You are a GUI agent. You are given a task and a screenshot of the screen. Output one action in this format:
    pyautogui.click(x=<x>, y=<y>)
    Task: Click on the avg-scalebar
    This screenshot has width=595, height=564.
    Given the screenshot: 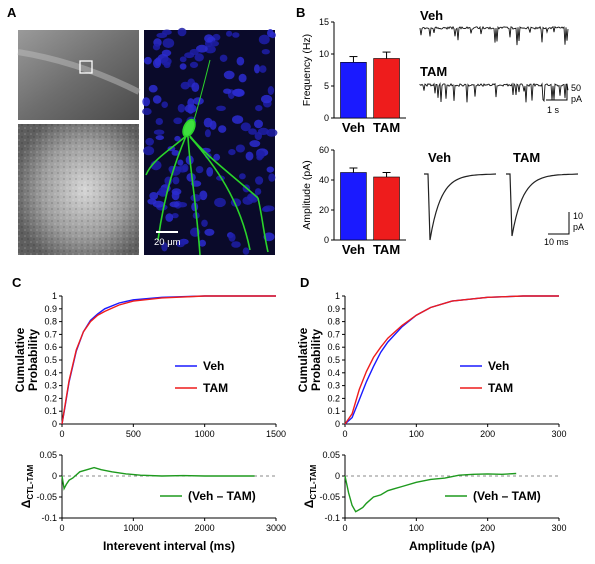 What is the action you would take?
    pyautogui.click(x=559, y=223)
    